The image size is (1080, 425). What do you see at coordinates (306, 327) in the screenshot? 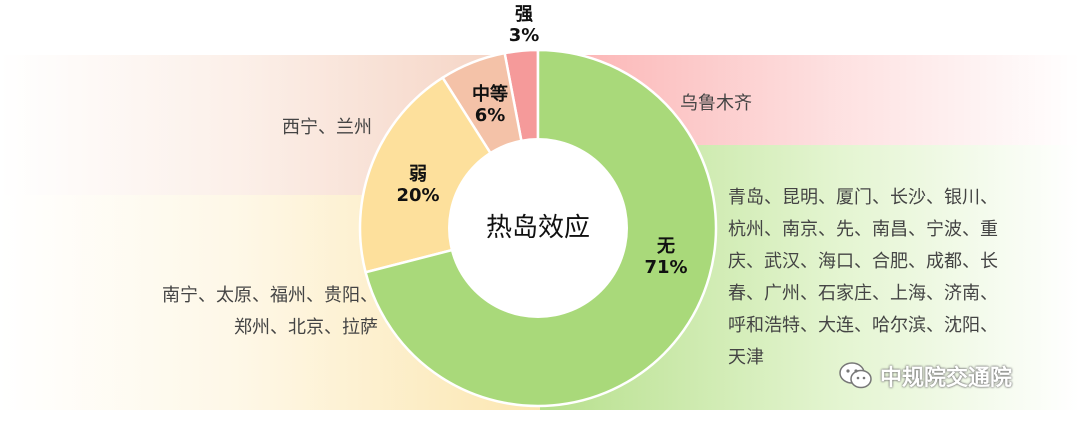
I see `city-line: 郑州、北京、拉萨` at bounding box center [306, 327].